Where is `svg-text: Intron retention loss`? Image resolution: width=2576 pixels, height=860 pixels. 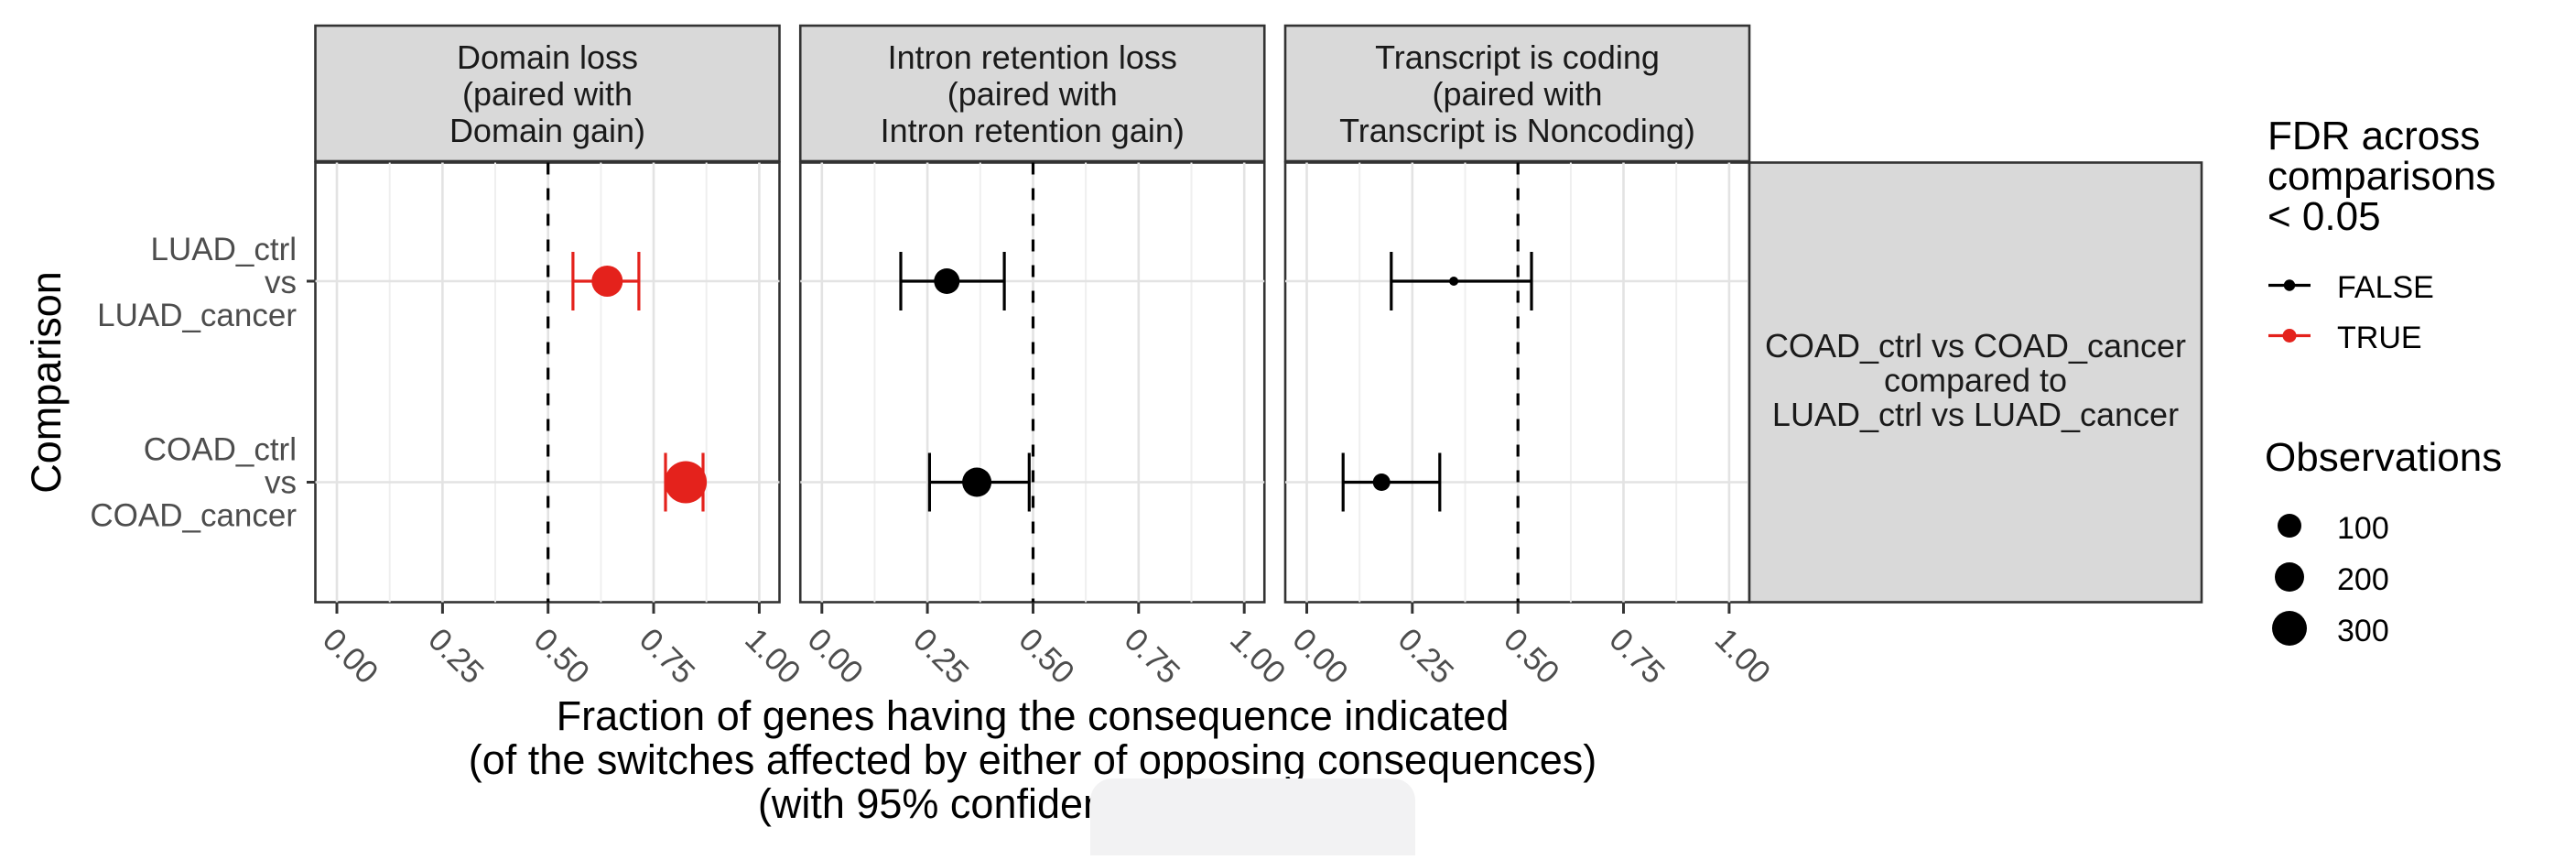 svg-text: Intron retention loss is located at coordinates (1032, 57).